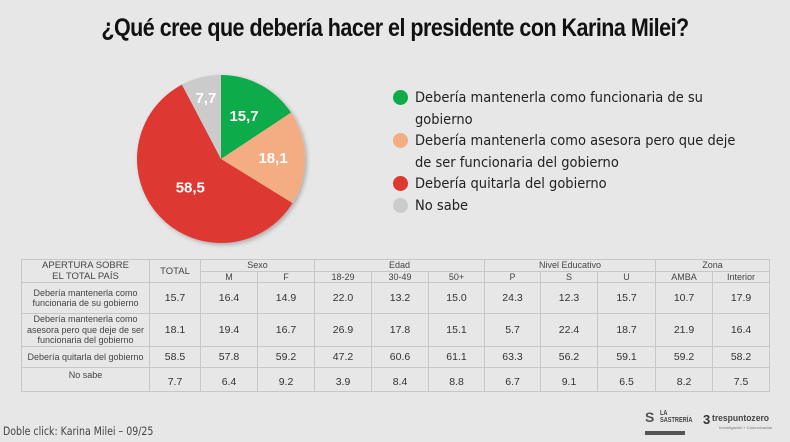  What do you see at coordinates (175, 271) in the screenshot?
I see `total-header: TOTAL` at bounding box center [175, 271].